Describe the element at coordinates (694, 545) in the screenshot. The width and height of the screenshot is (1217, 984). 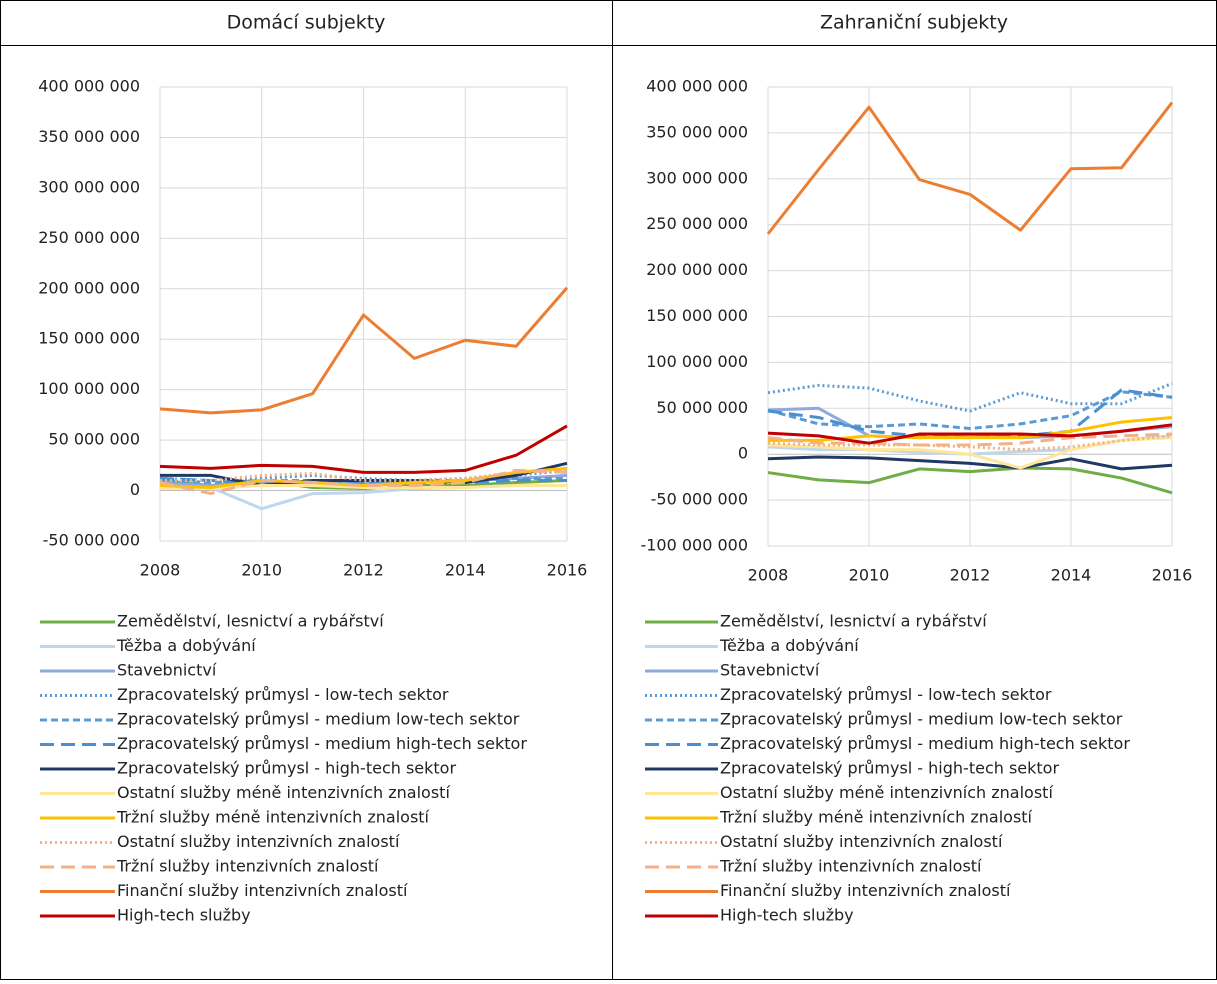
I see `y-tick-label: -100 000 000` at that location.